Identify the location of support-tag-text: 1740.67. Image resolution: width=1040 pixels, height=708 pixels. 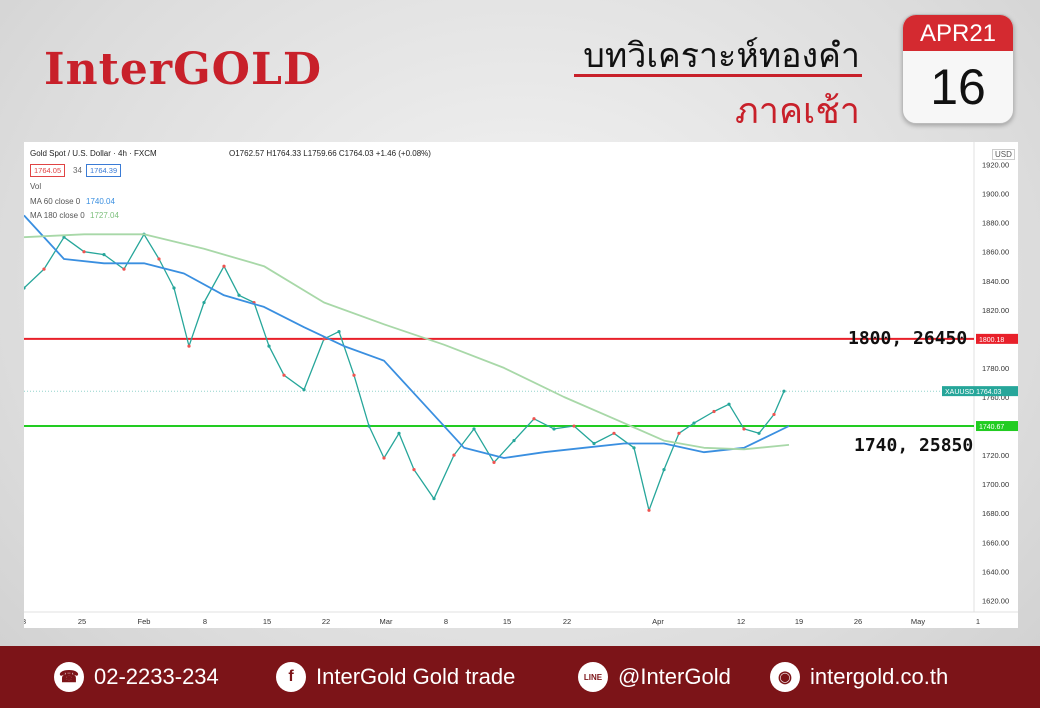
(991, 427).